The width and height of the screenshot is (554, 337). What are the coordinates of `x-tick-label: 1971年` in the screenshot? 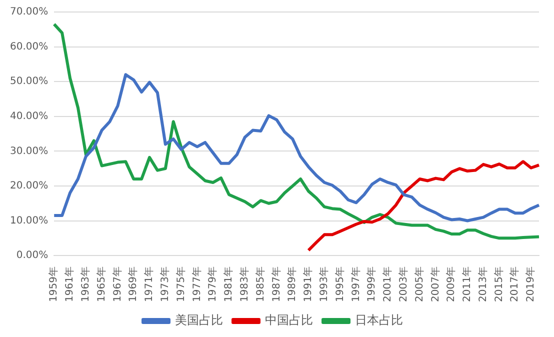 It's located at (149, 284).